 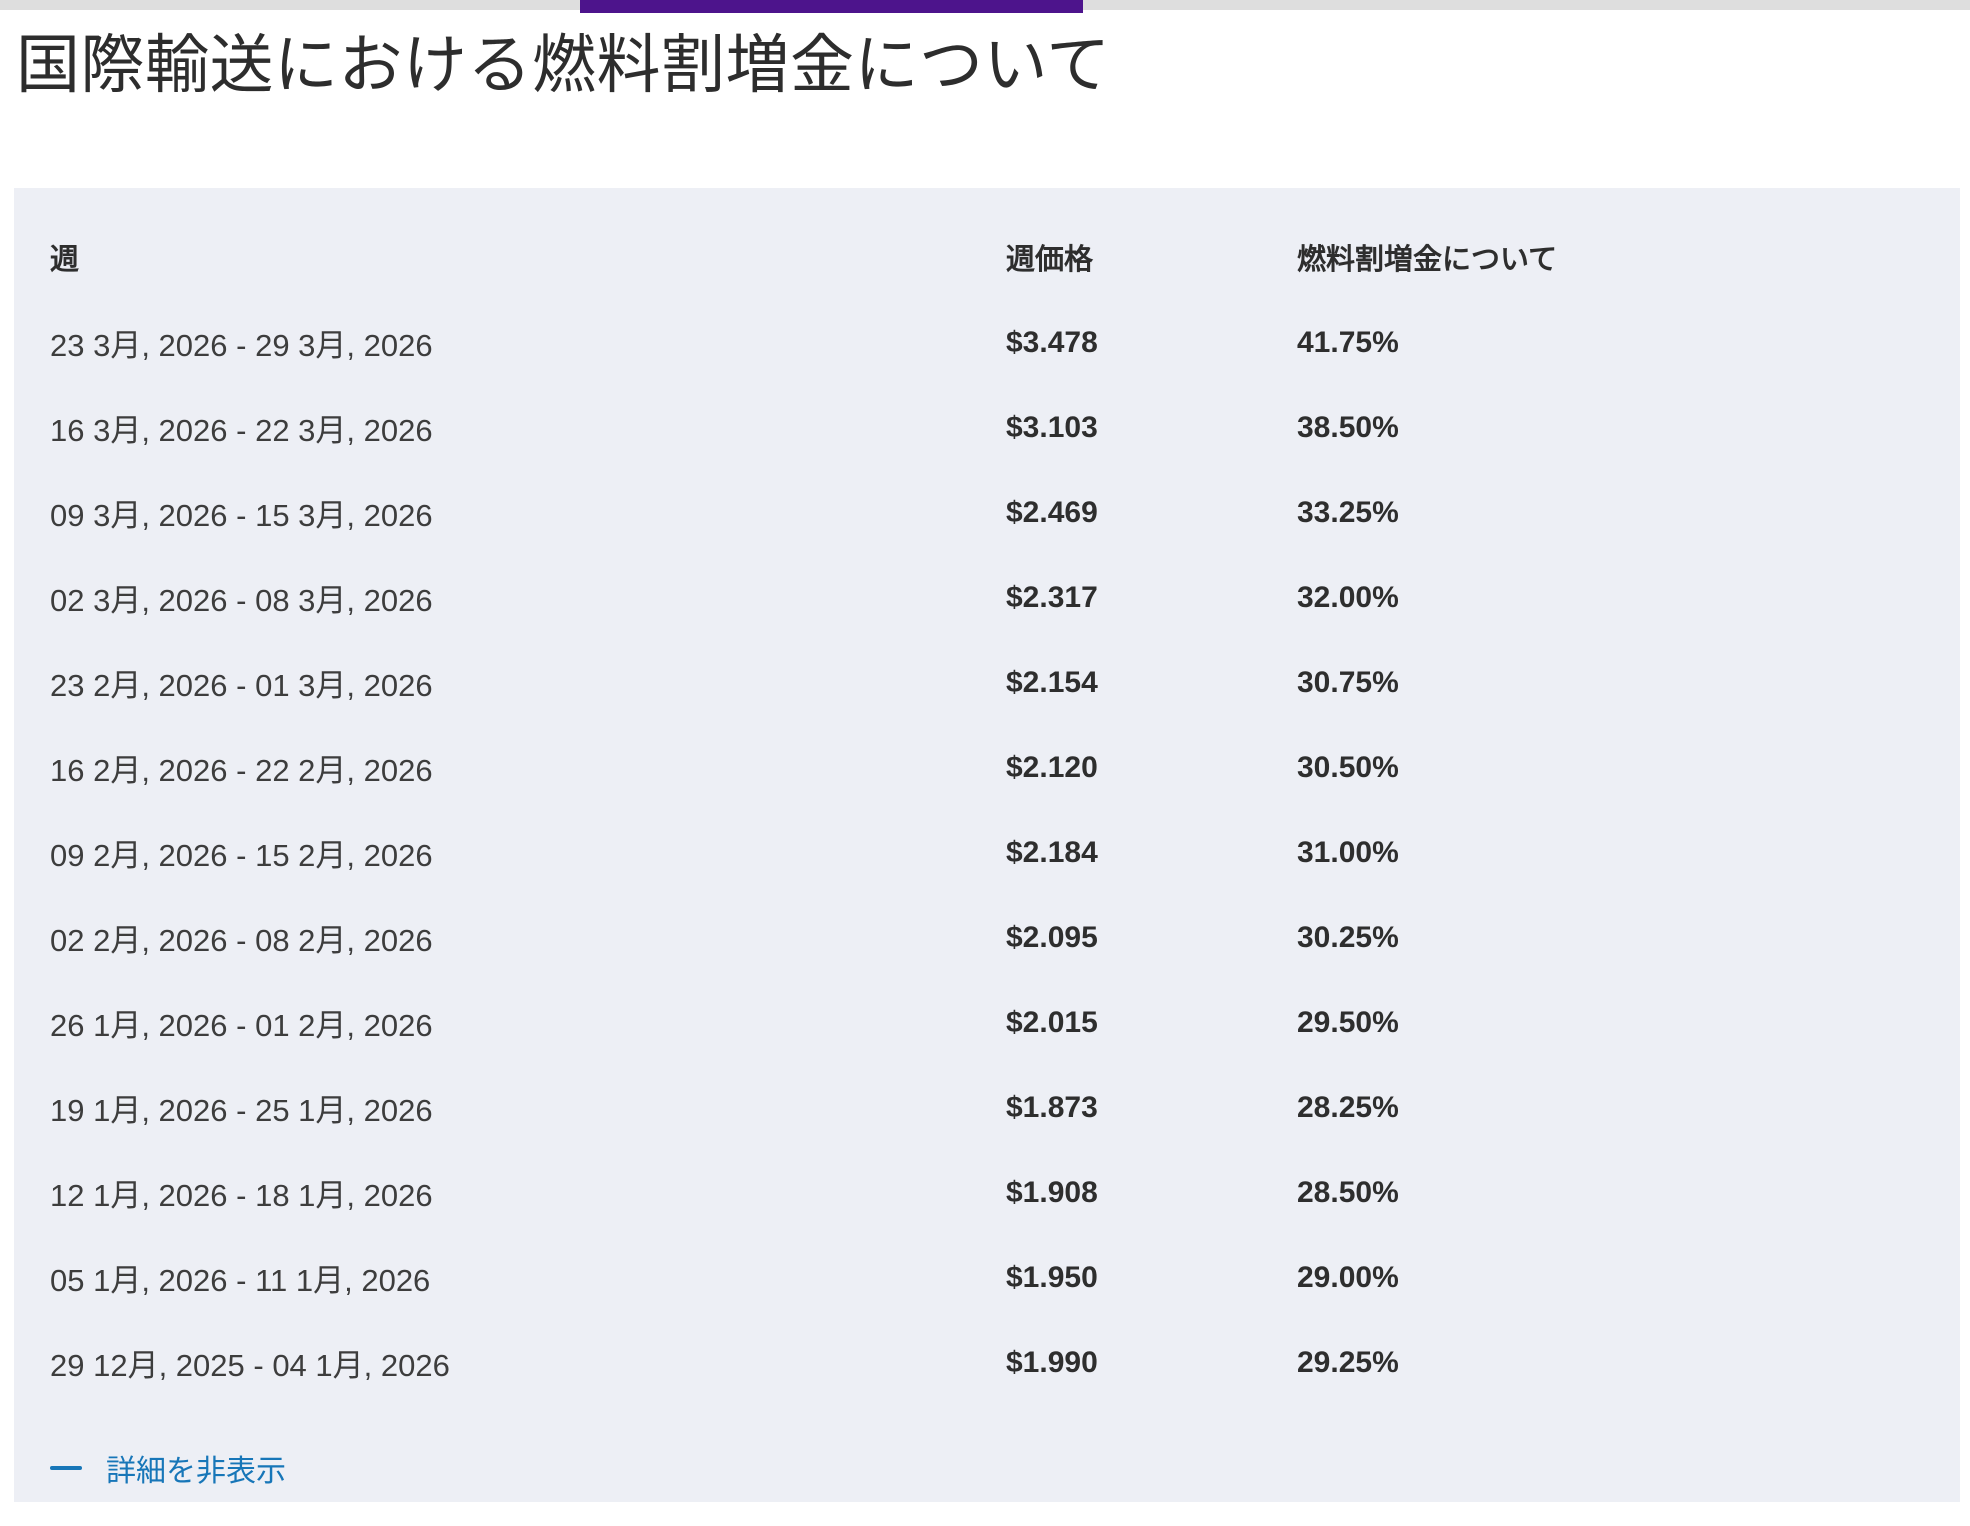 I want to click on page-title: 国際輸送における燃料割増金について, so click(x=563, y=65).